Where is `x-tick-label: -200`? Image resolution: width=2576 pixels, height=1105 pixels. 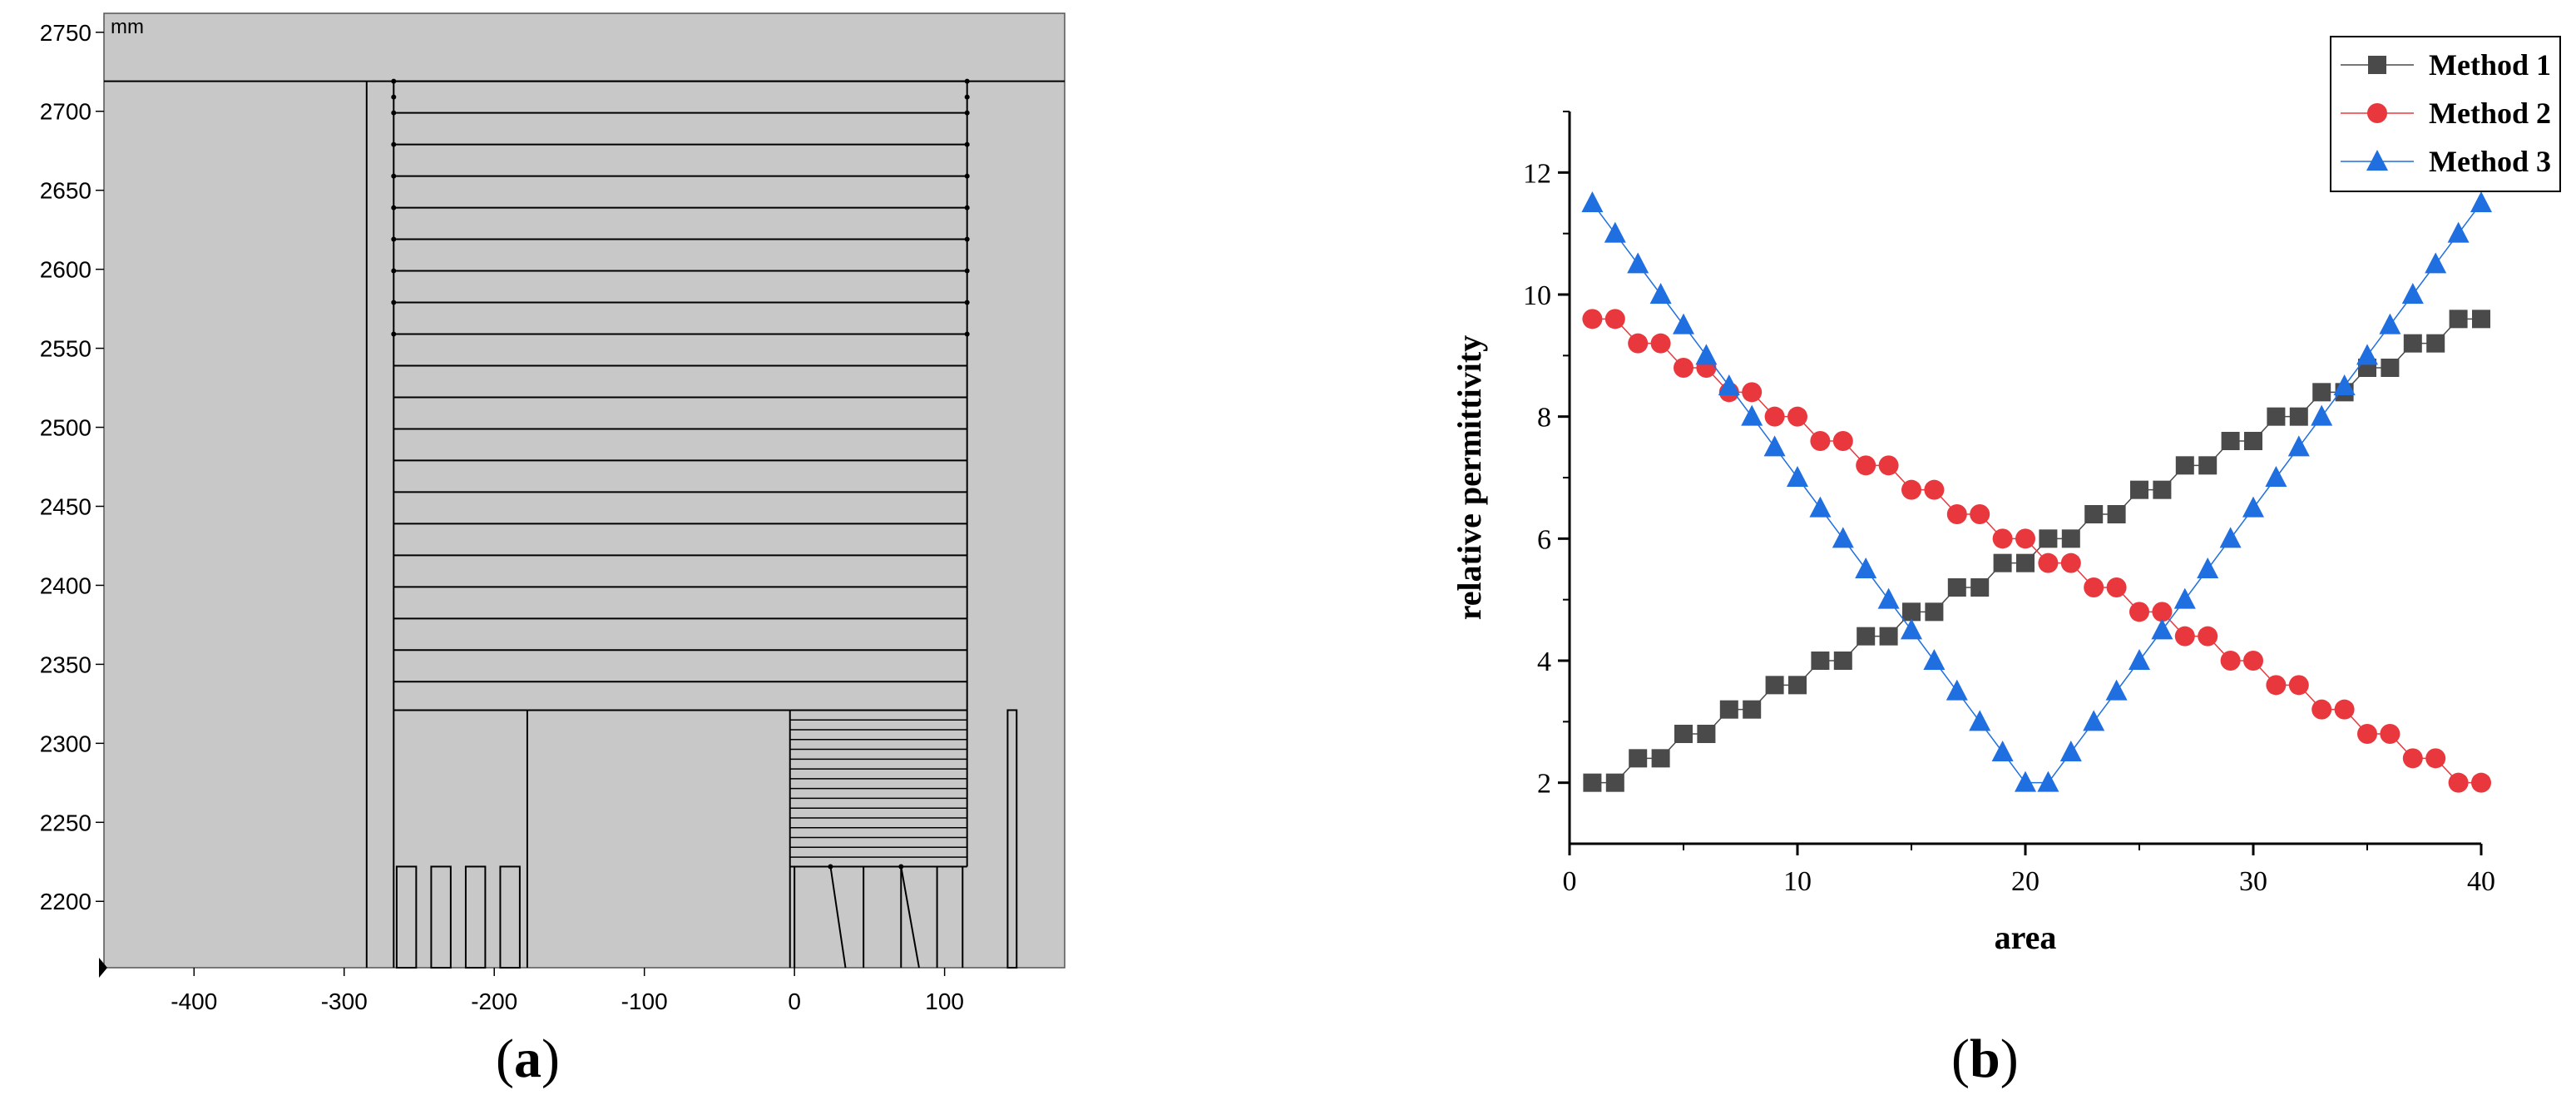 x-tick-label: -200 is located at coordinates (494, 1001).